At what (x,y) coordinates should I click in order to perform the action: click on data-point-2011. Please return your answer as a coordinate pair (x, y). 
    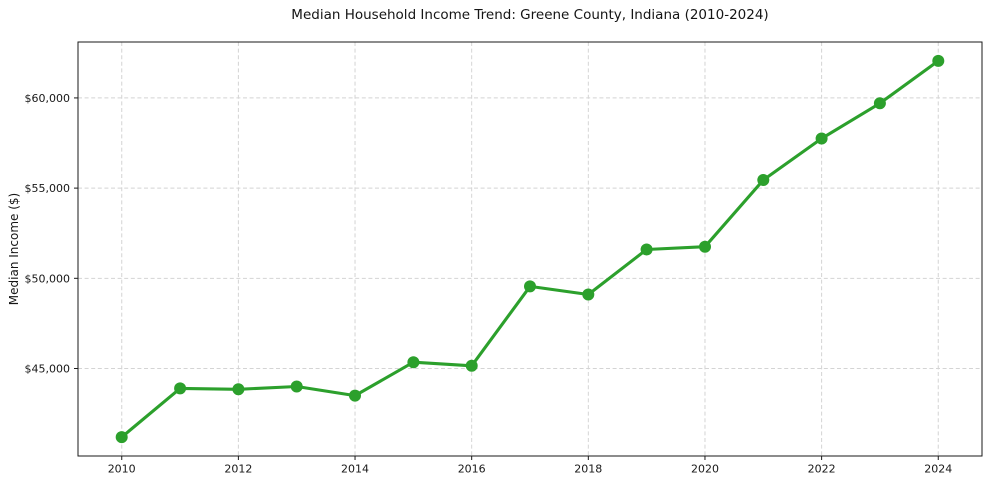
    Looking at the image, I should click on (180, 388).